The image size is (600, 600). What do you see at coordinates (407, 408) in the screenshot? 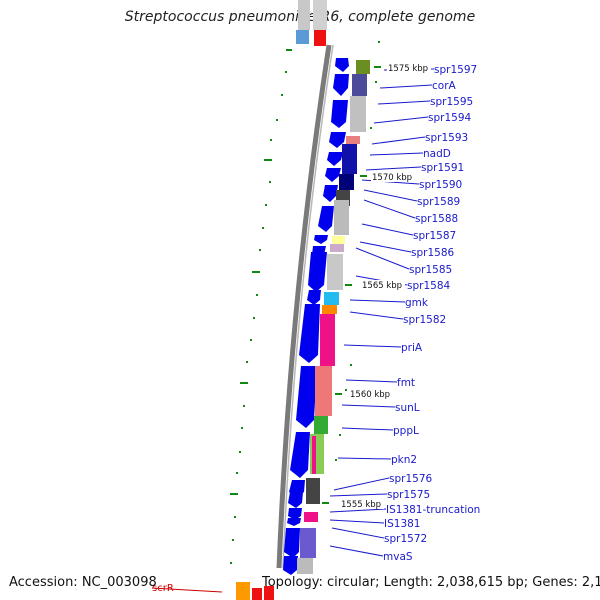
I see `gene-label-sunL: sunL` at bounding box center [407, 408].